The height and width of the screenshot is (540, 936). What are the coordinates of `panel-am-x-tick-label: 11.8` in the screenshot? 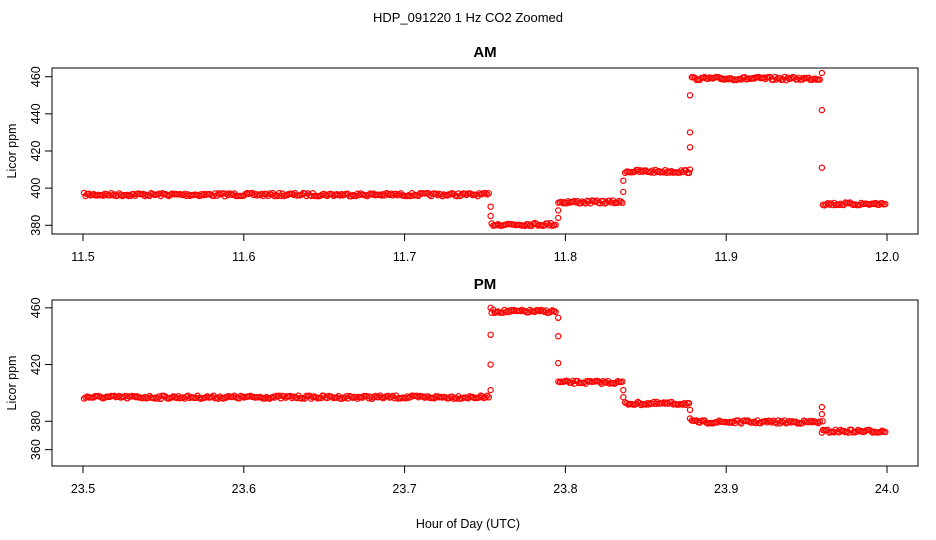 It's located at (565, 257).